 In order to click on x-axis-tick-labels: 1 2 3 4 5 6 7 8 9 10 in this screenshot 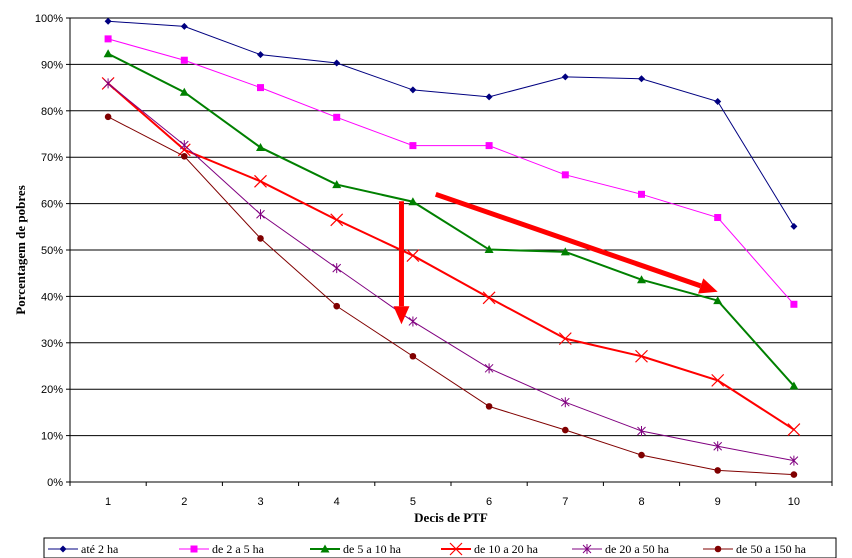, I will do `click(451, 495)`.